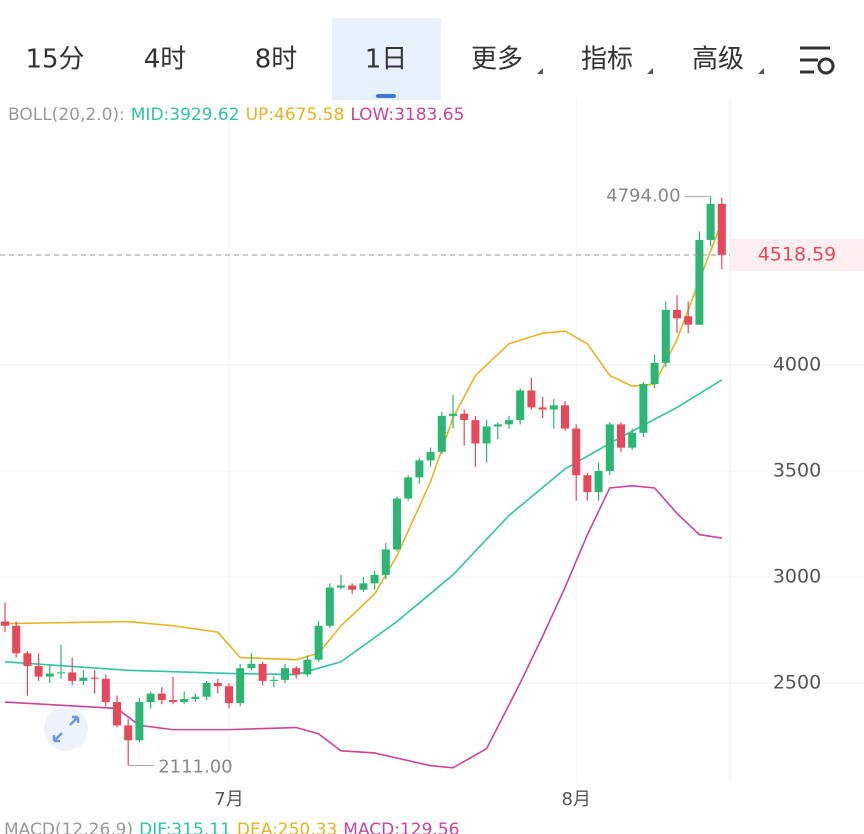 The height and width of the screenshot is (834, 864). I want to click on x-tick-label: 8月, so click(575, 799).